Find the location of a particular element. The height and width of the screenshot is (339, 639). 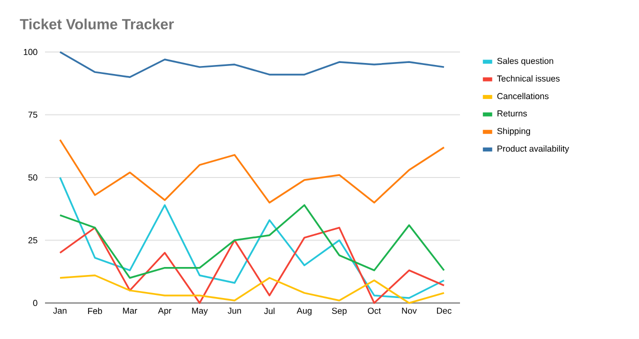

x-tick-label: Apr is located at coordinates (165, 312).